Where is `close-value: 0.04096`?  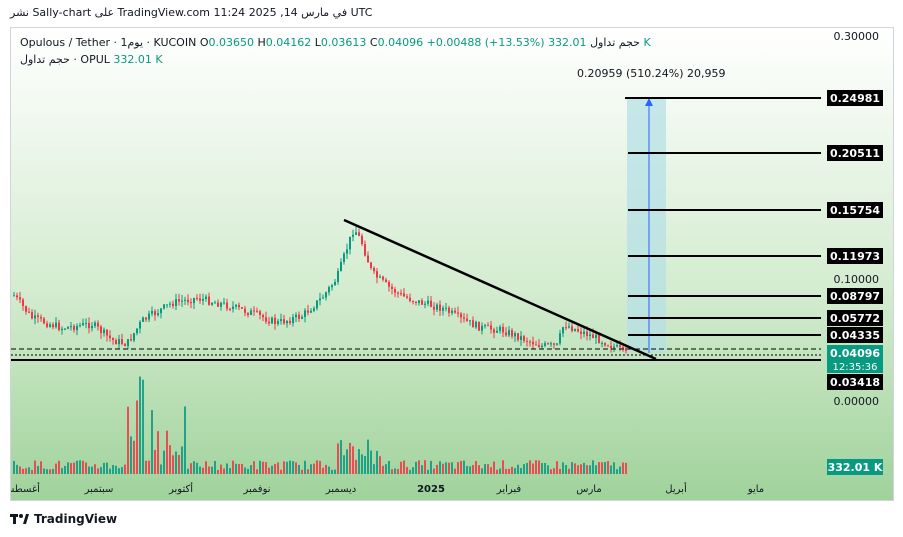
close-value: 0.04096 is located at coordinates (400, 42).